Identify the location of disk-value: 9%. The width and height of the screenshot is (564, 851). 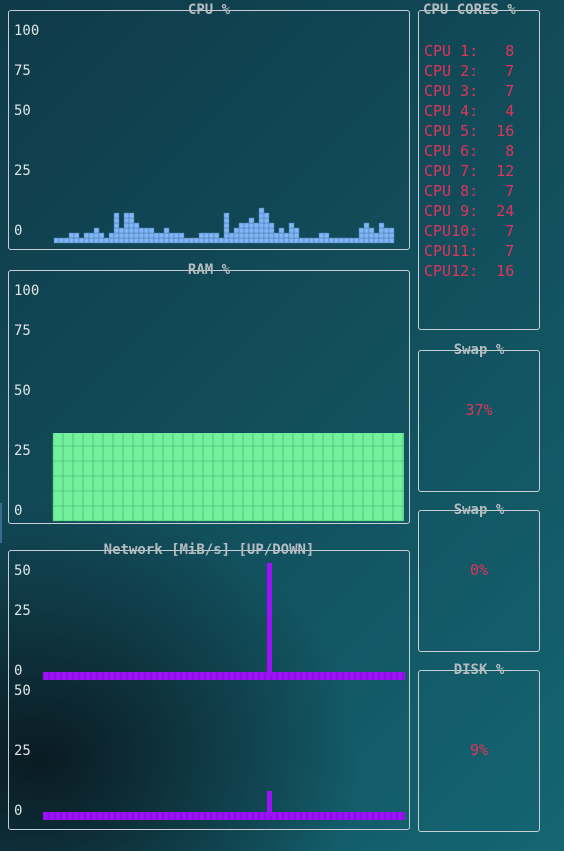
(479, 750).